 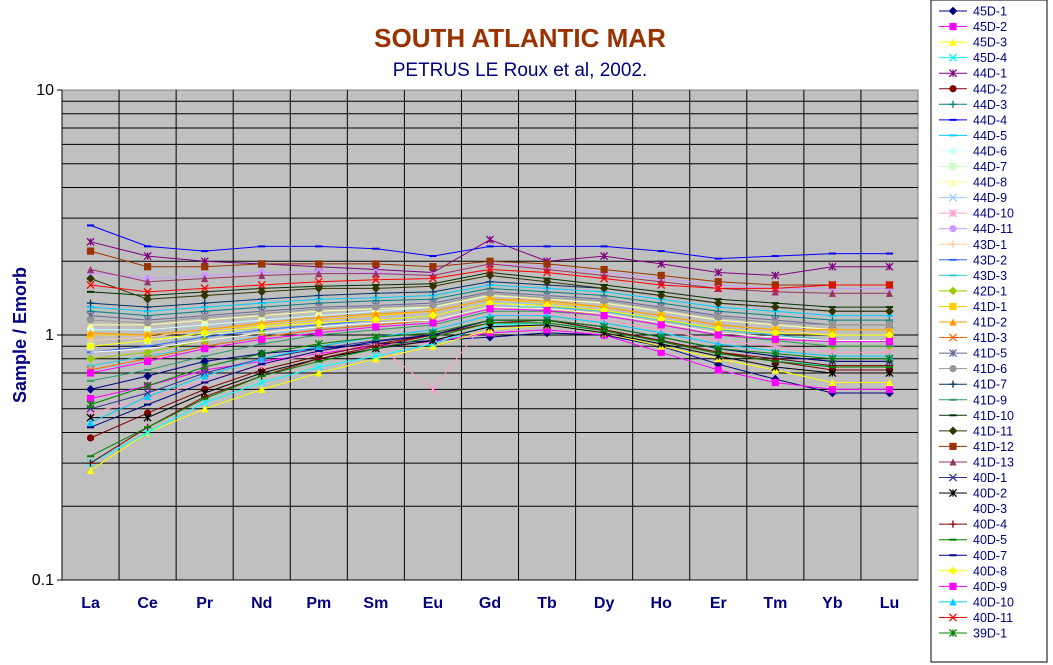 I want to click on legend-label: 44D-9, so click(x=990, y=198).